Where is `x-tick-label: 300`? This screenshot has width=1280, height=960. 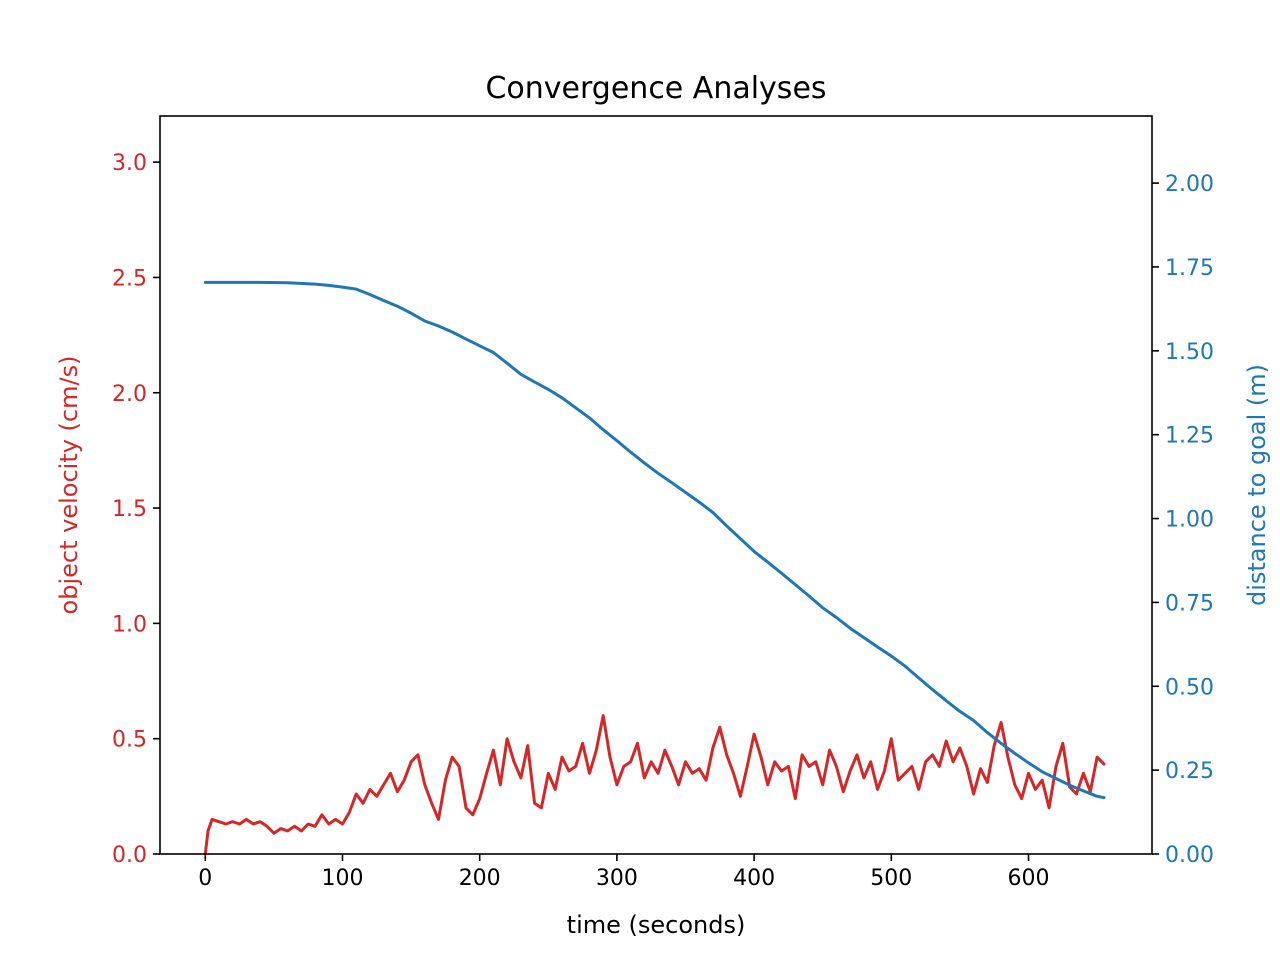 x-tick-label: 300 is located at coordinates (617, 878).